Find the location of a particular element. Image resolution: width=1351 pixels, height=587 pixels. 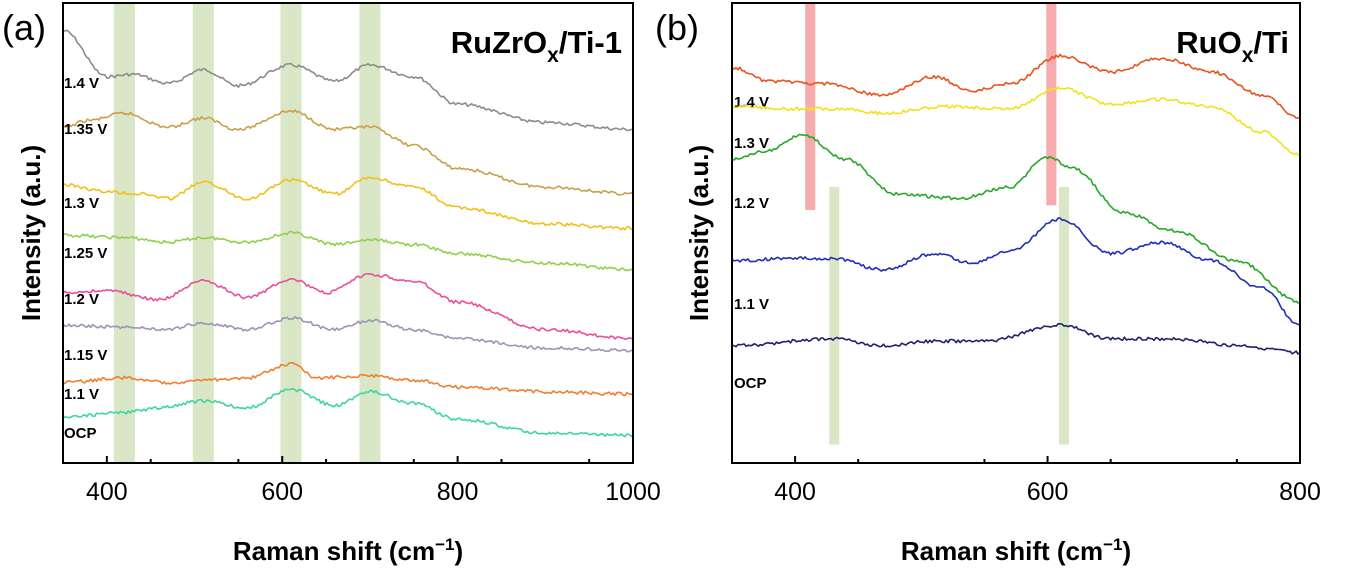

panel-label: (a) is located at coordinates (24, 27).